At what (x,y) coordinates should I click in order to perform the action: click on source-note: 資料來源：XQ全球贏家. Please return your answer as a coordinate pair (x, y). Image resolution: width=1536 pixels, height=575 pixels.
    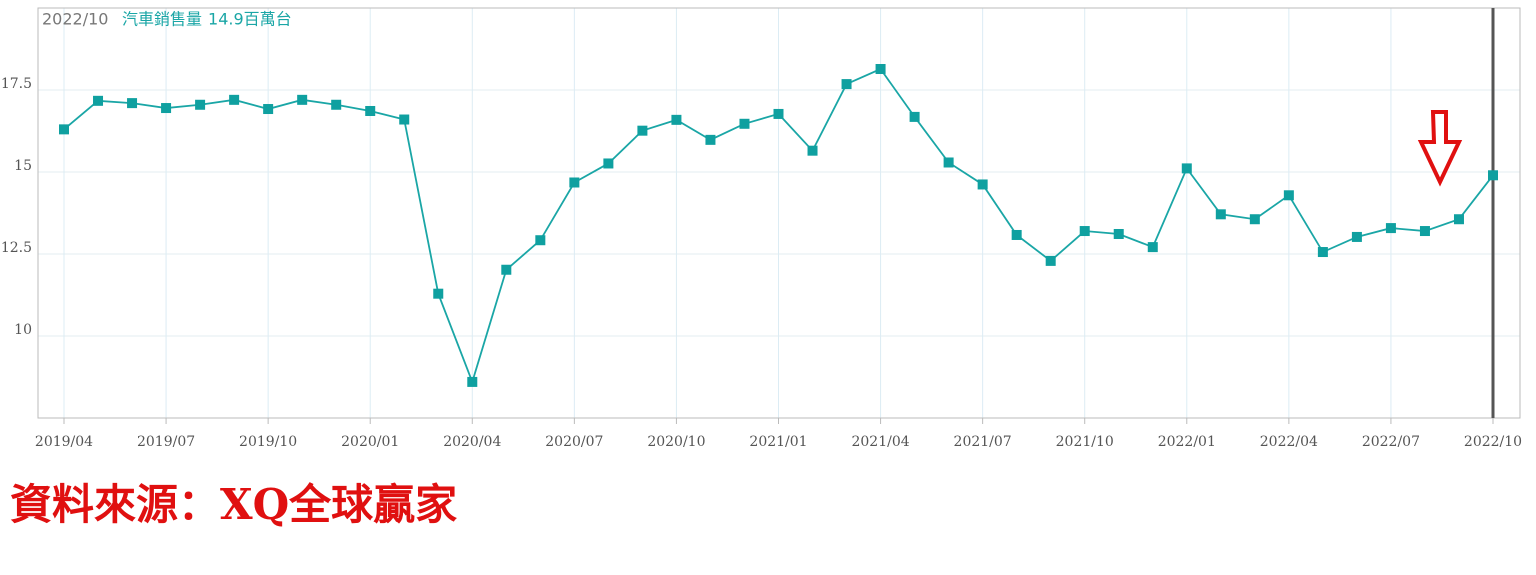
    Looking at the image, I should click on (233, 504).